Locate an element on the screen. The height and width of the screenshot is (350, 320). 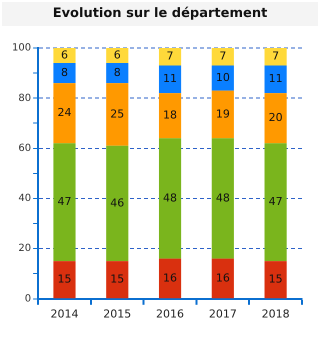
x-tick-label: 2015 is located at coordinates (117, 313).